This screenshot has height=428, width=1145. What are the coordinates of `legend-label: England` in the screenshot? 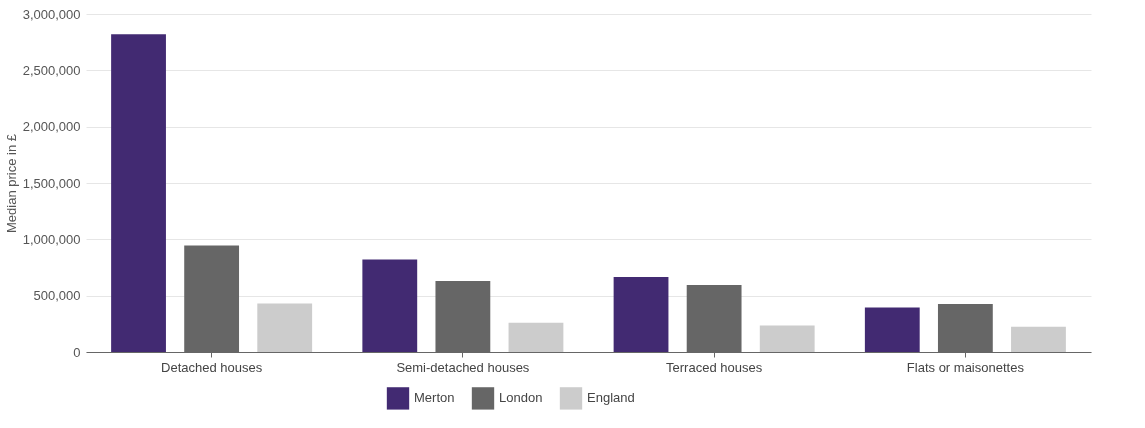 It's located at (611, 398).